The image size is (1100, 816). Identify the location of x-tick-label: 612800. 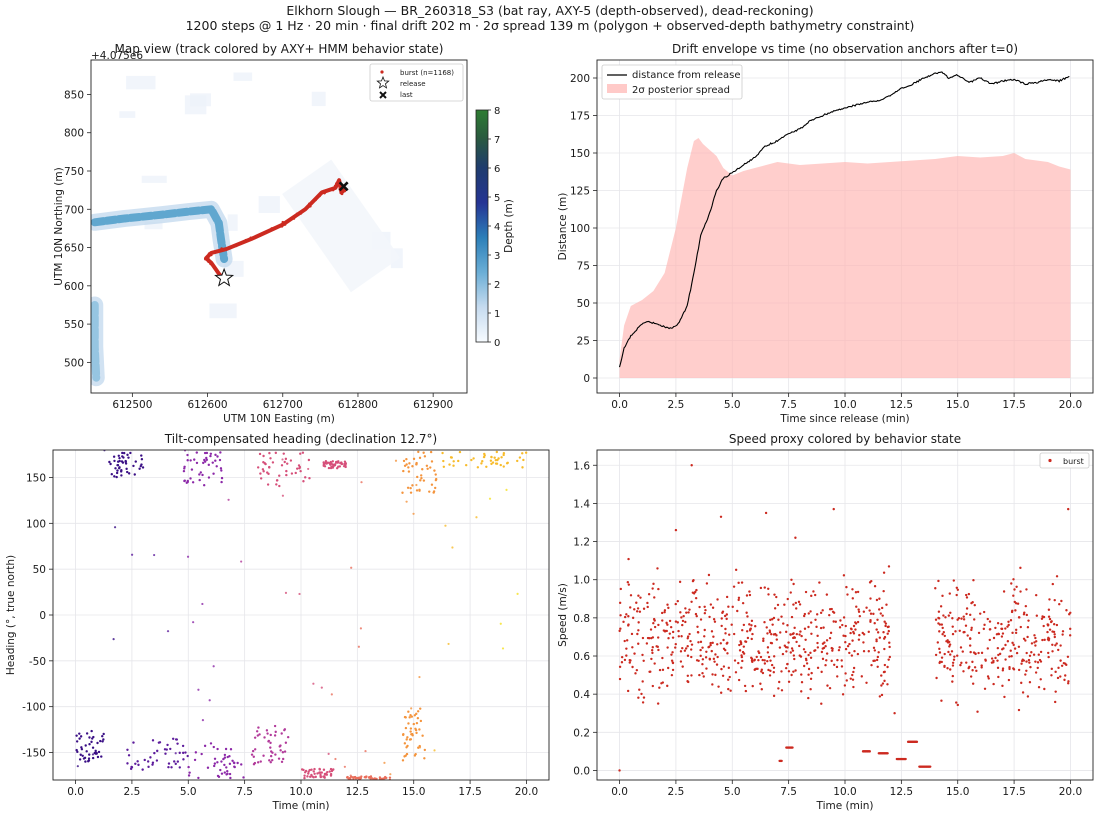
(358, 405).